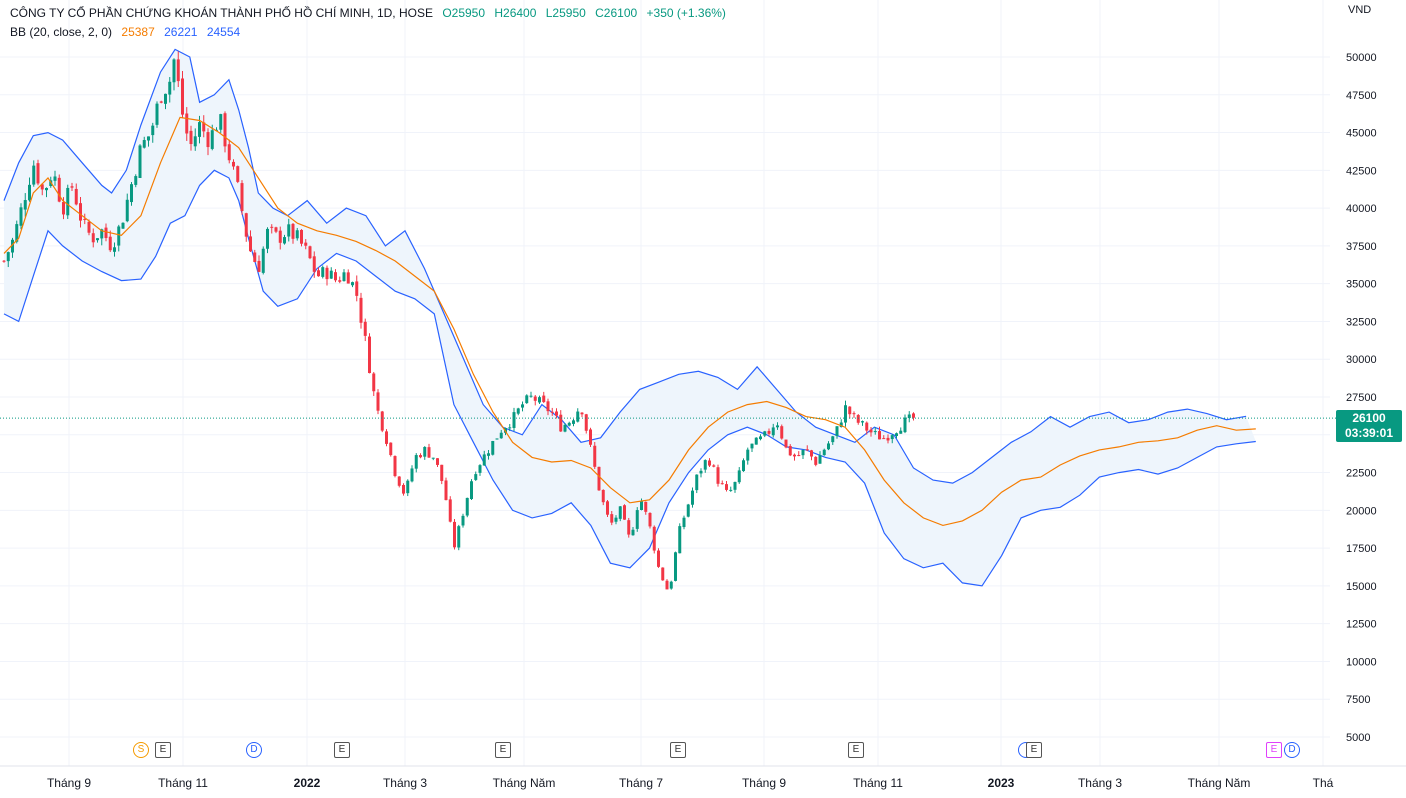  What do you see at coordinates (641, 783) in the screenshot?
I see `time-tick-label: Tháng 7` at bounding box center [641, 783].